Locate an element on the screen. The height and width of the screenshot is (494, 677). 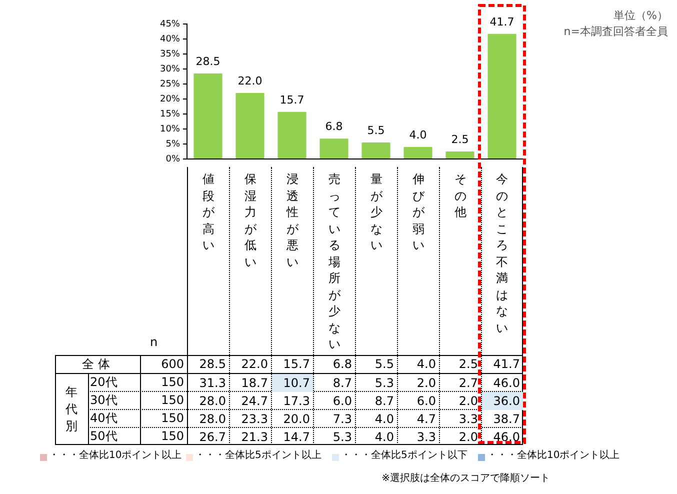
text: 20.0 is located at coordinates (296, 419).